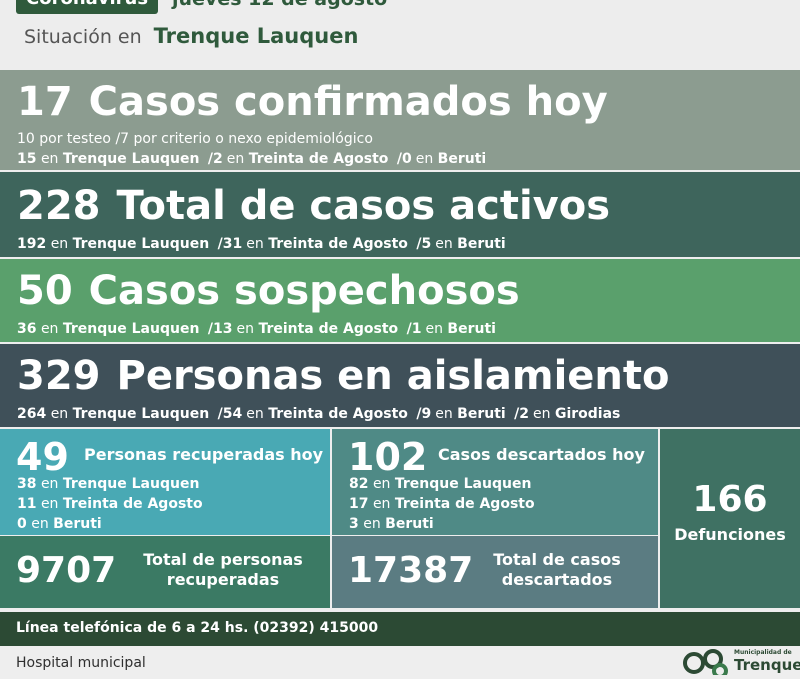 The height and width of the screenshot is (679, 800). Describe the element at coordinates (279, 5) in the screenshot. I see `header-date: jueves 12 de agosto` at that location.